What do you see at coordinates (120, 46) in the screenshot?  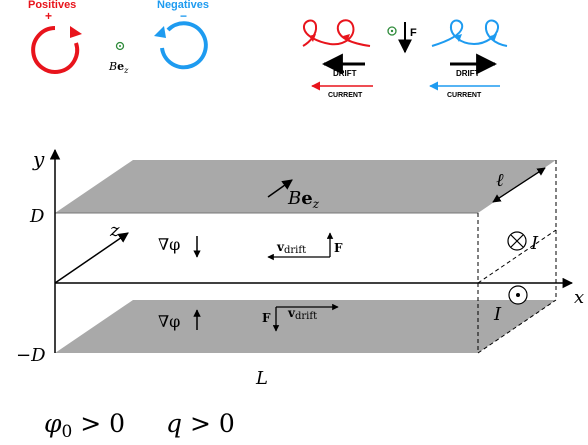 I see `dot-field-icon` at bounding box center [120, 46].